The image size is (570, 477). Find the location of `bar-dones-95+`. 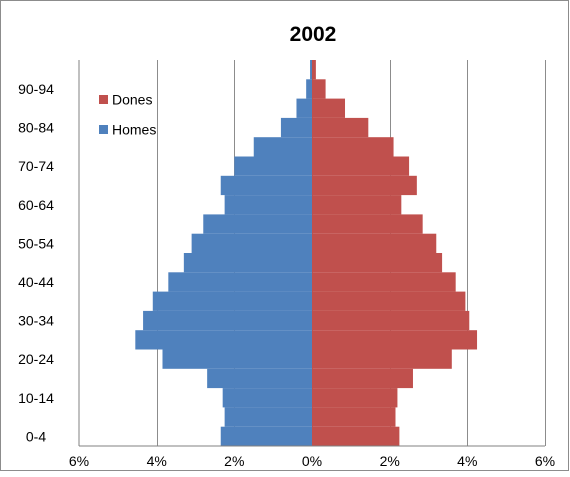

bar-dones-95+ is located at coordinates (314, 70).